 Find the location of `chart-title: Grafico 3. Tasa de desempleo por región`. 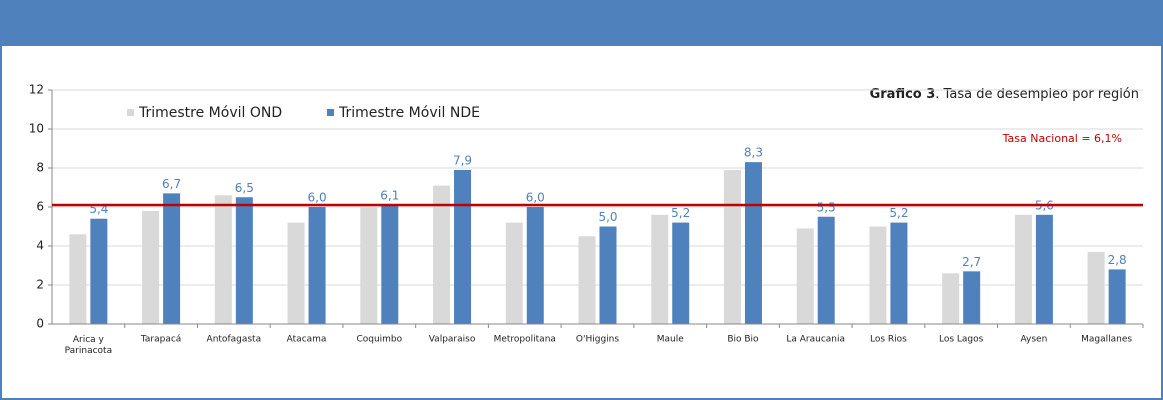

chart-title: Grafico 3. Tasa de desempleo por región is located at coordinates (1004, 94).